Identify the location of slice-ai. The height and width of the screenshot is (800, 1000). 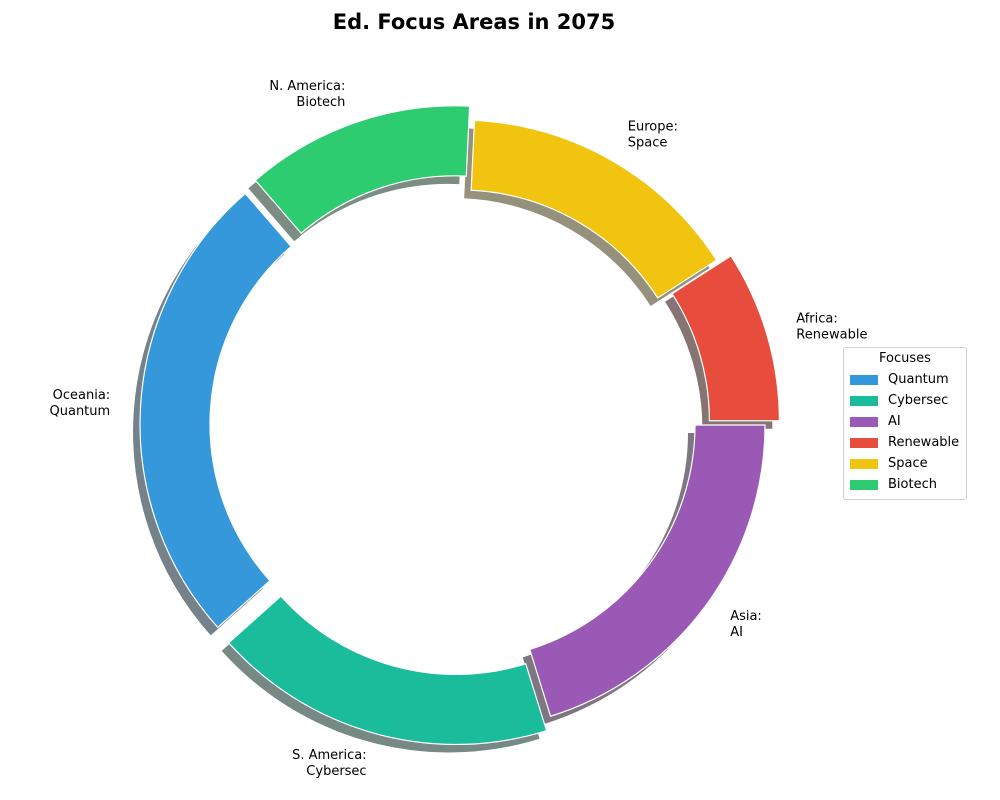
(647, 571).